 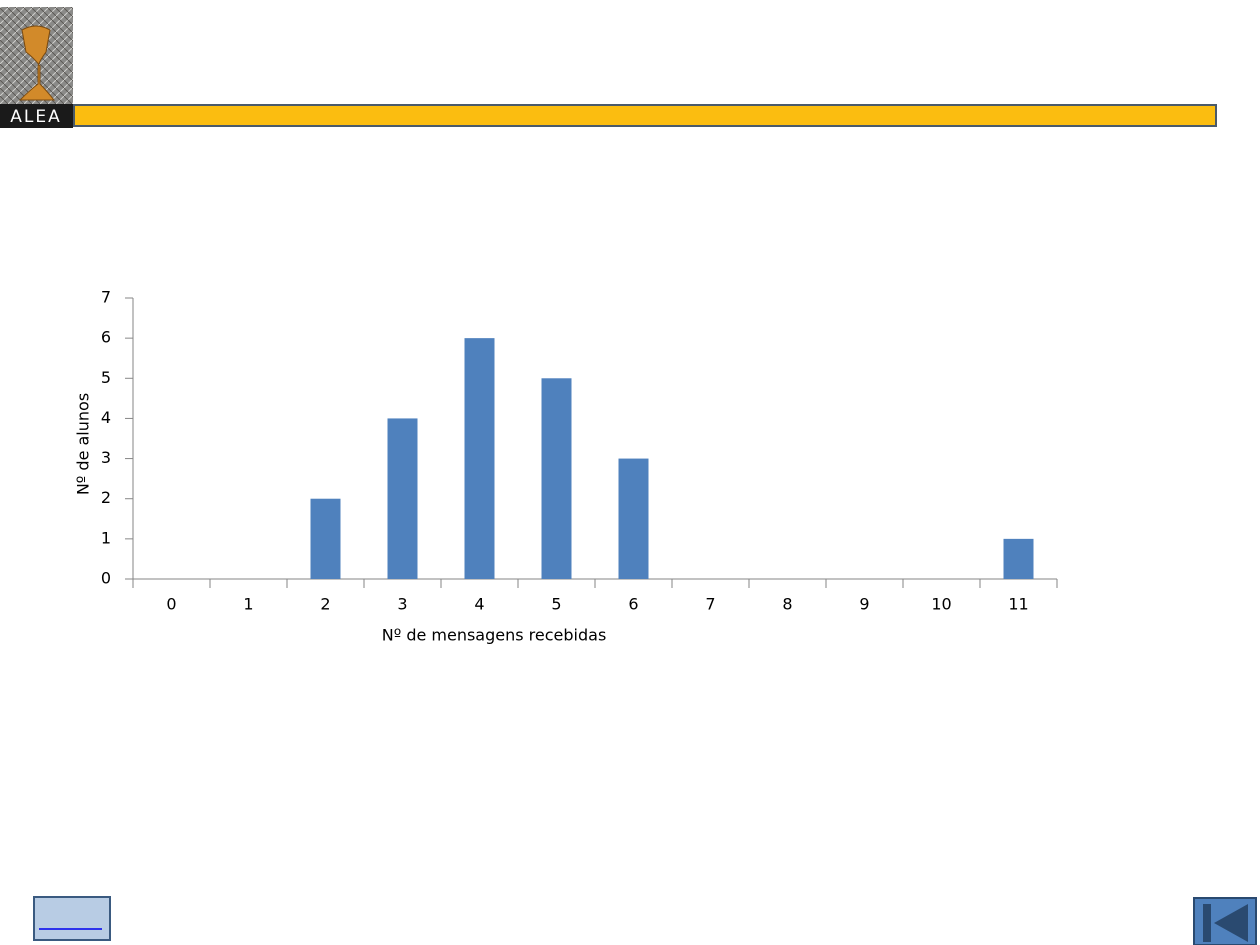 I want to click on header-bar, so click(x=645, y=115).